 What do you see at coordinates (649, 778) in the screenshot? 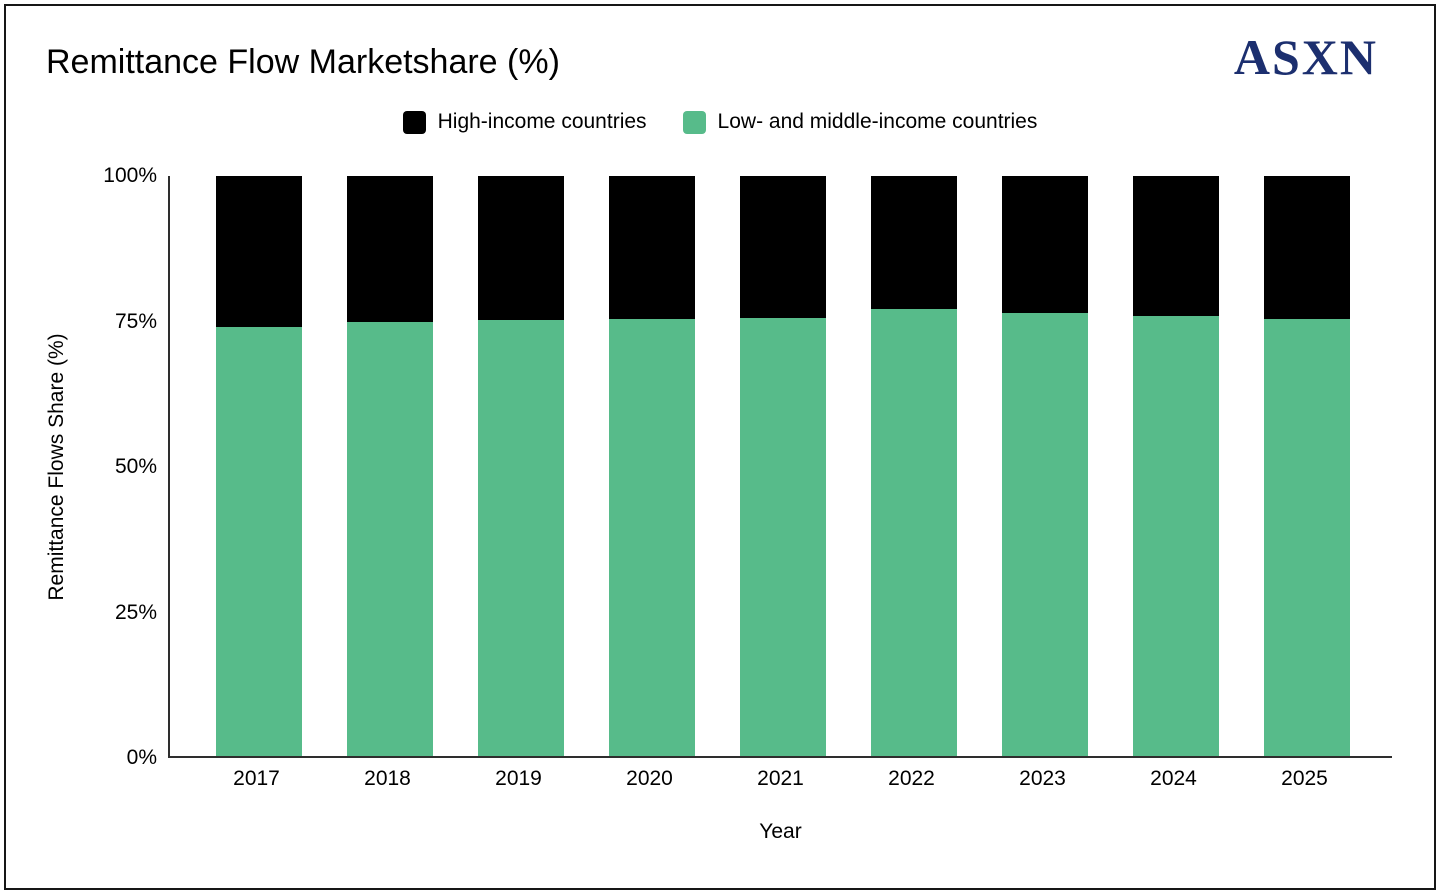
I see `x-tick-label-2020: 2020` at bounding box center [649, 778].